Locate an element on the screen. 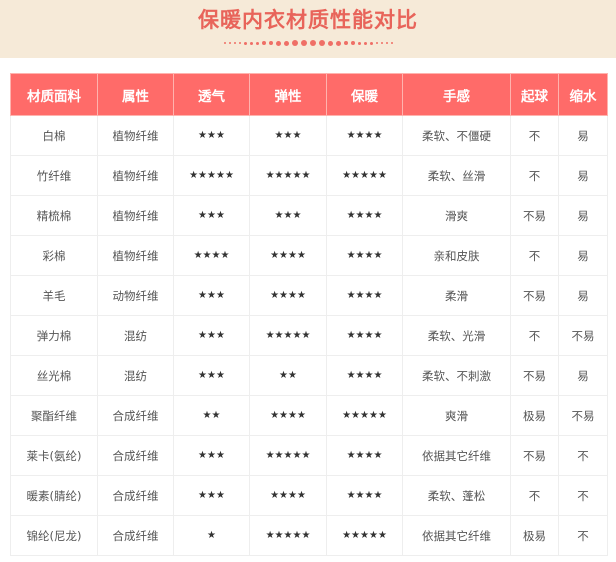  table-cell: 柔软、不刺激 is located at coordinates (456, 375).